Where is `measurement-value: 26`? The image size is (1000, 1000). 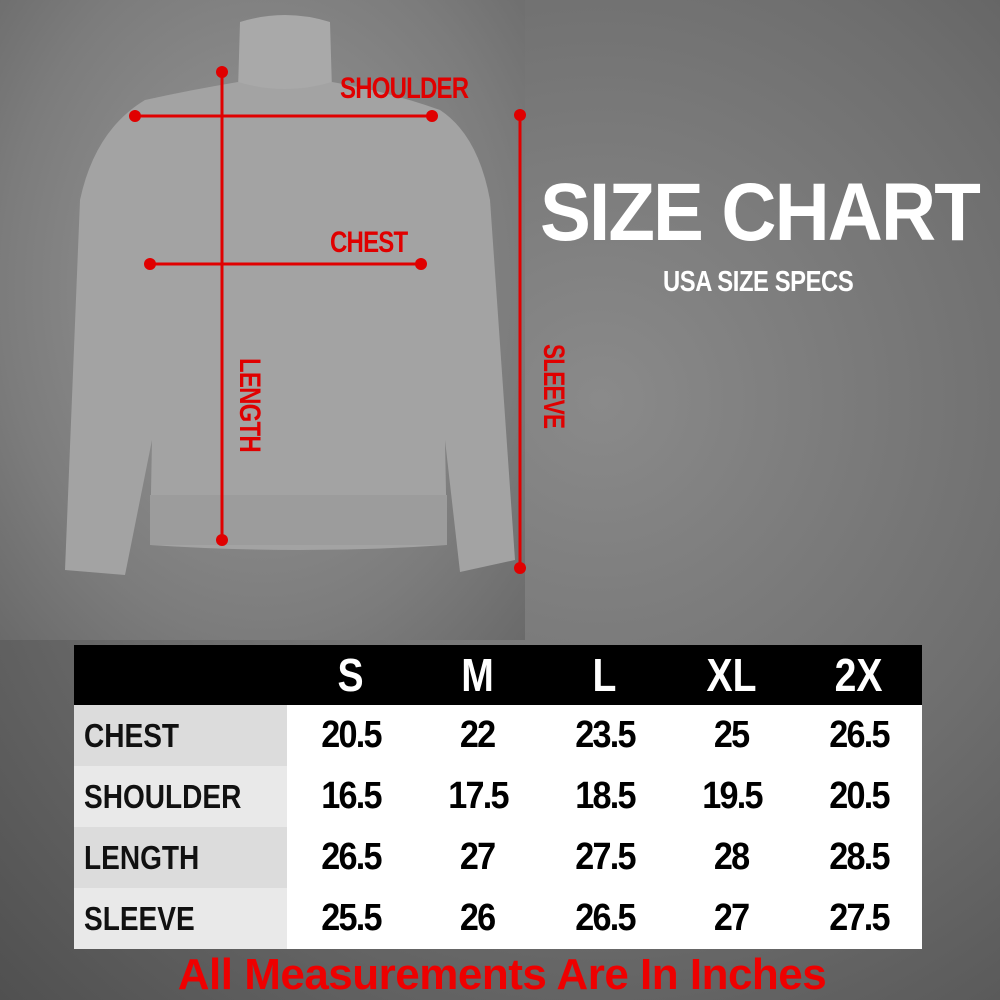
measurement-value: 26 is located at coordinates (478, 918).